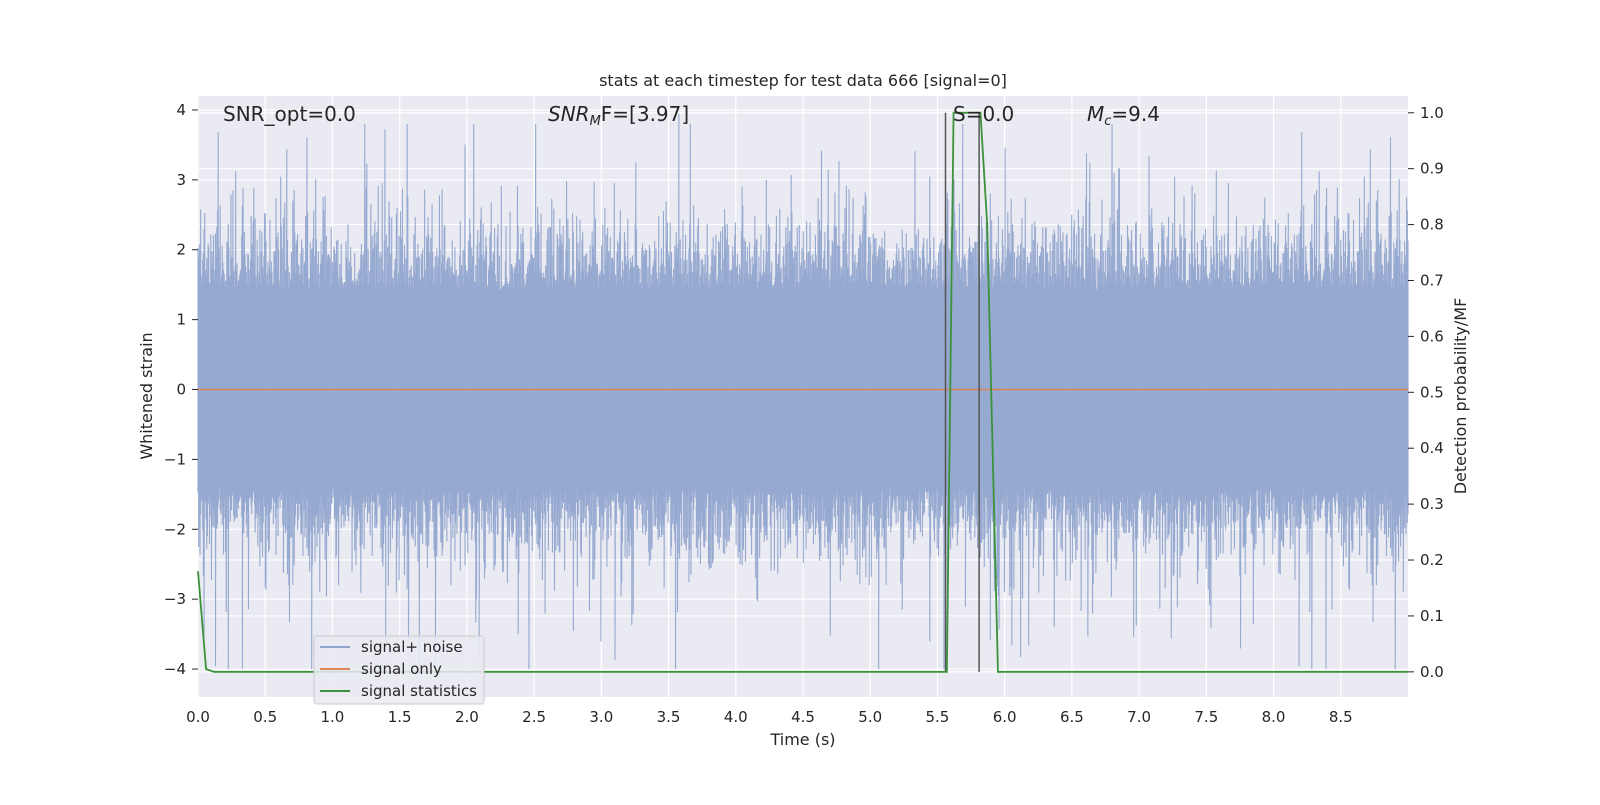 The height and width of the screenshot is (805, 1600). What do you see at coordinates (175, 669) in the screenshot?
I see `y-tick-label: −4` at bounding box center [175, 669].